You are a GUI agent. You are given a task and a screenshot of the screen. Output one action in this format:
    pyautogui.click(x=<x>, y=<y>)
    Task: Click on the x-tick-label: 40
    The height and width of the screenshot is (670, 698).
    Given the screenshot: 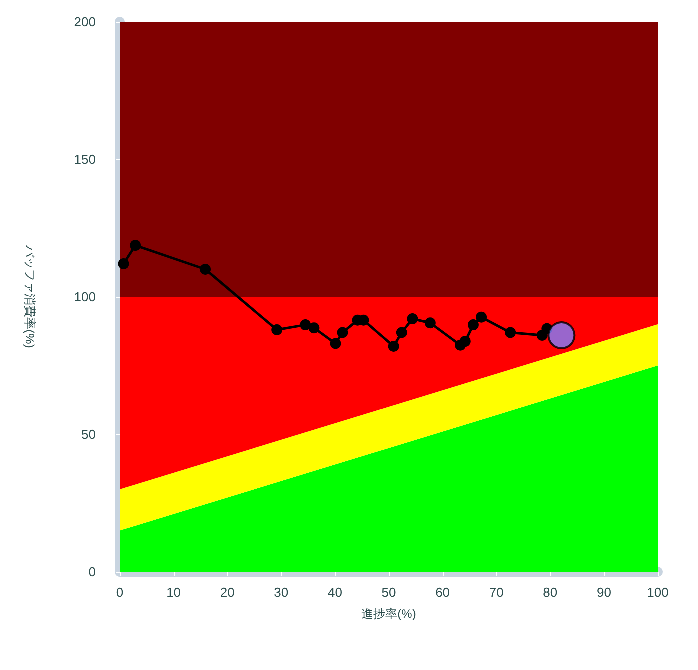 What is the action you would take?
    pyautogui.click(x=335, y=592)
    